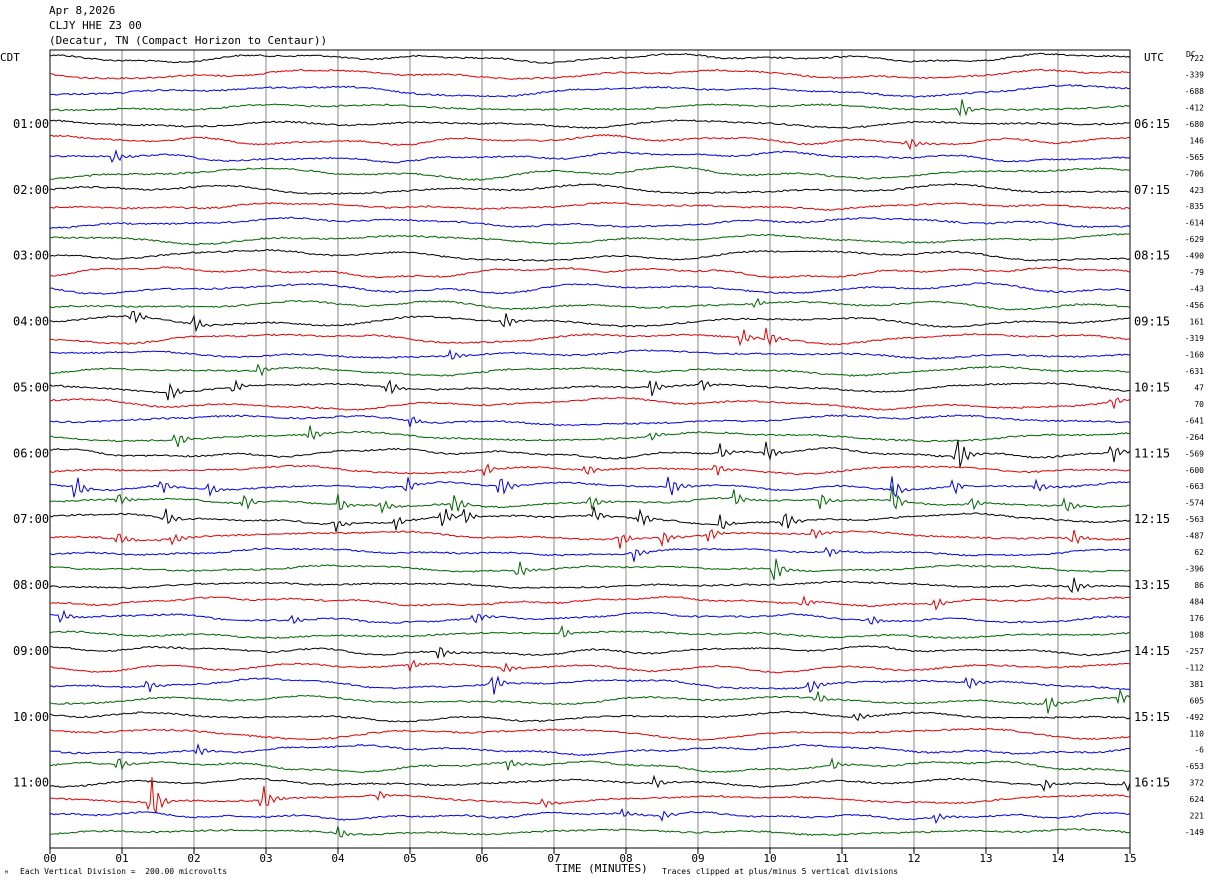 The height and width of the screenshot is (886, 1210). What do you see at coordinates (1197, 190) in the screenshot?
I see `dc-offset-value: 423` at bounding box center [1197, 190].